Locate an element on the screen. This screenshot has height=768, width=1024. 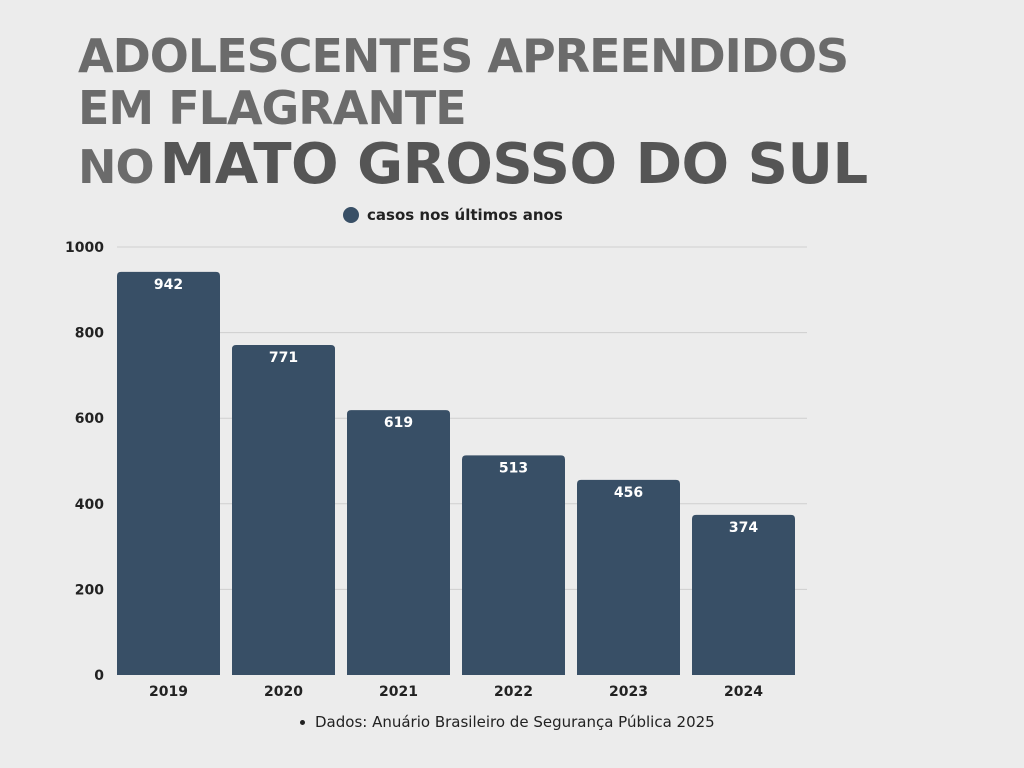
title-line-2: EM FLAGRANTE is located at coordinates (272, 108).